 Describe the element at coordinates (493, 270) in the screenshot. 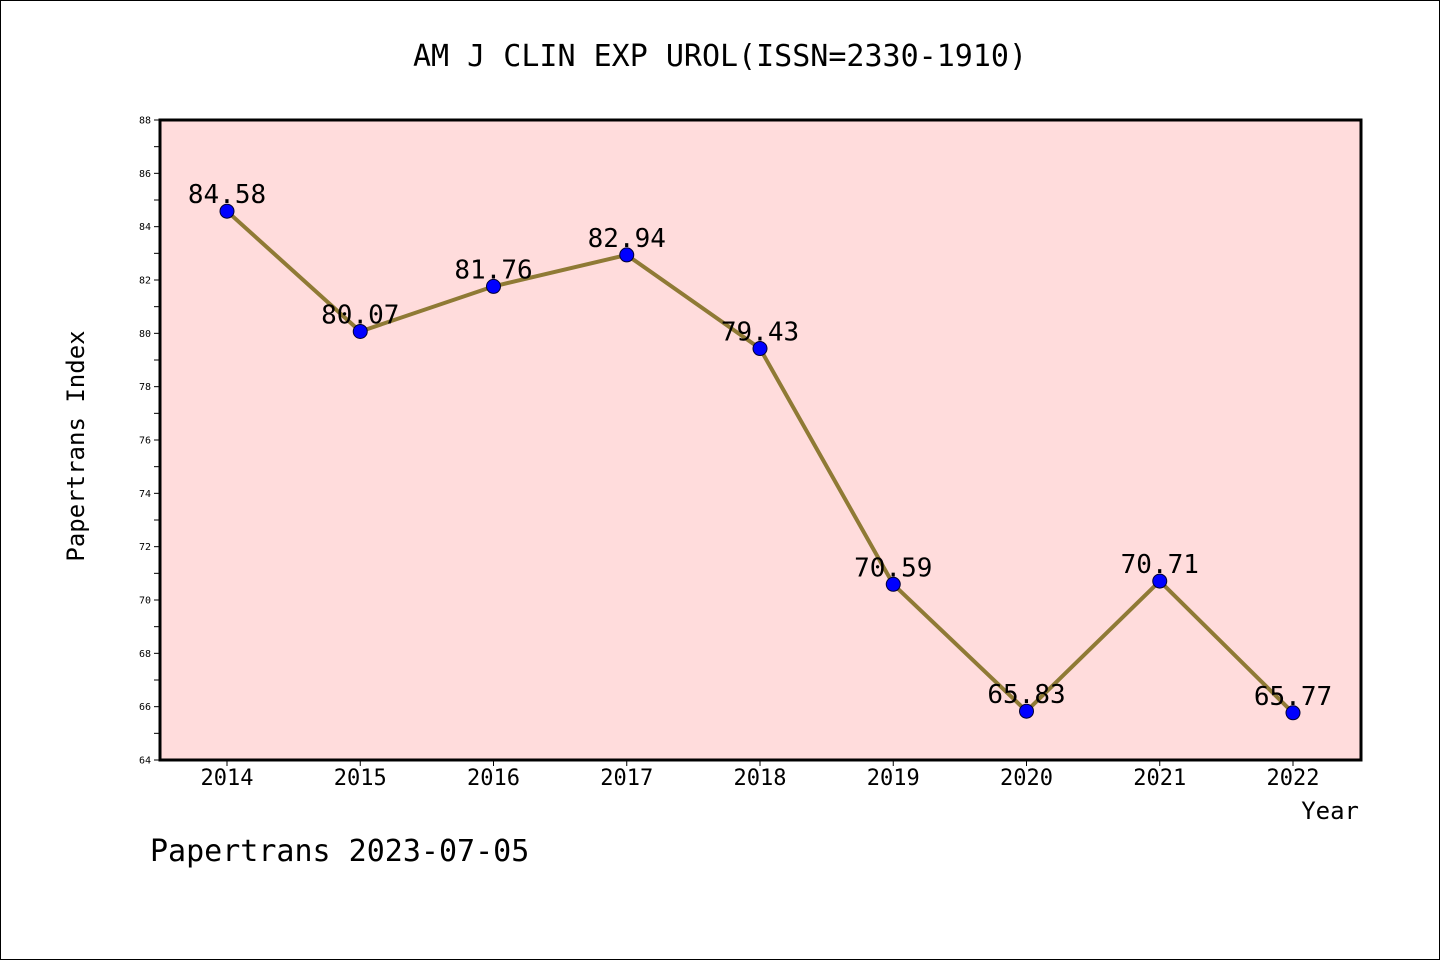

I see `data-label: 81.76` at that location.